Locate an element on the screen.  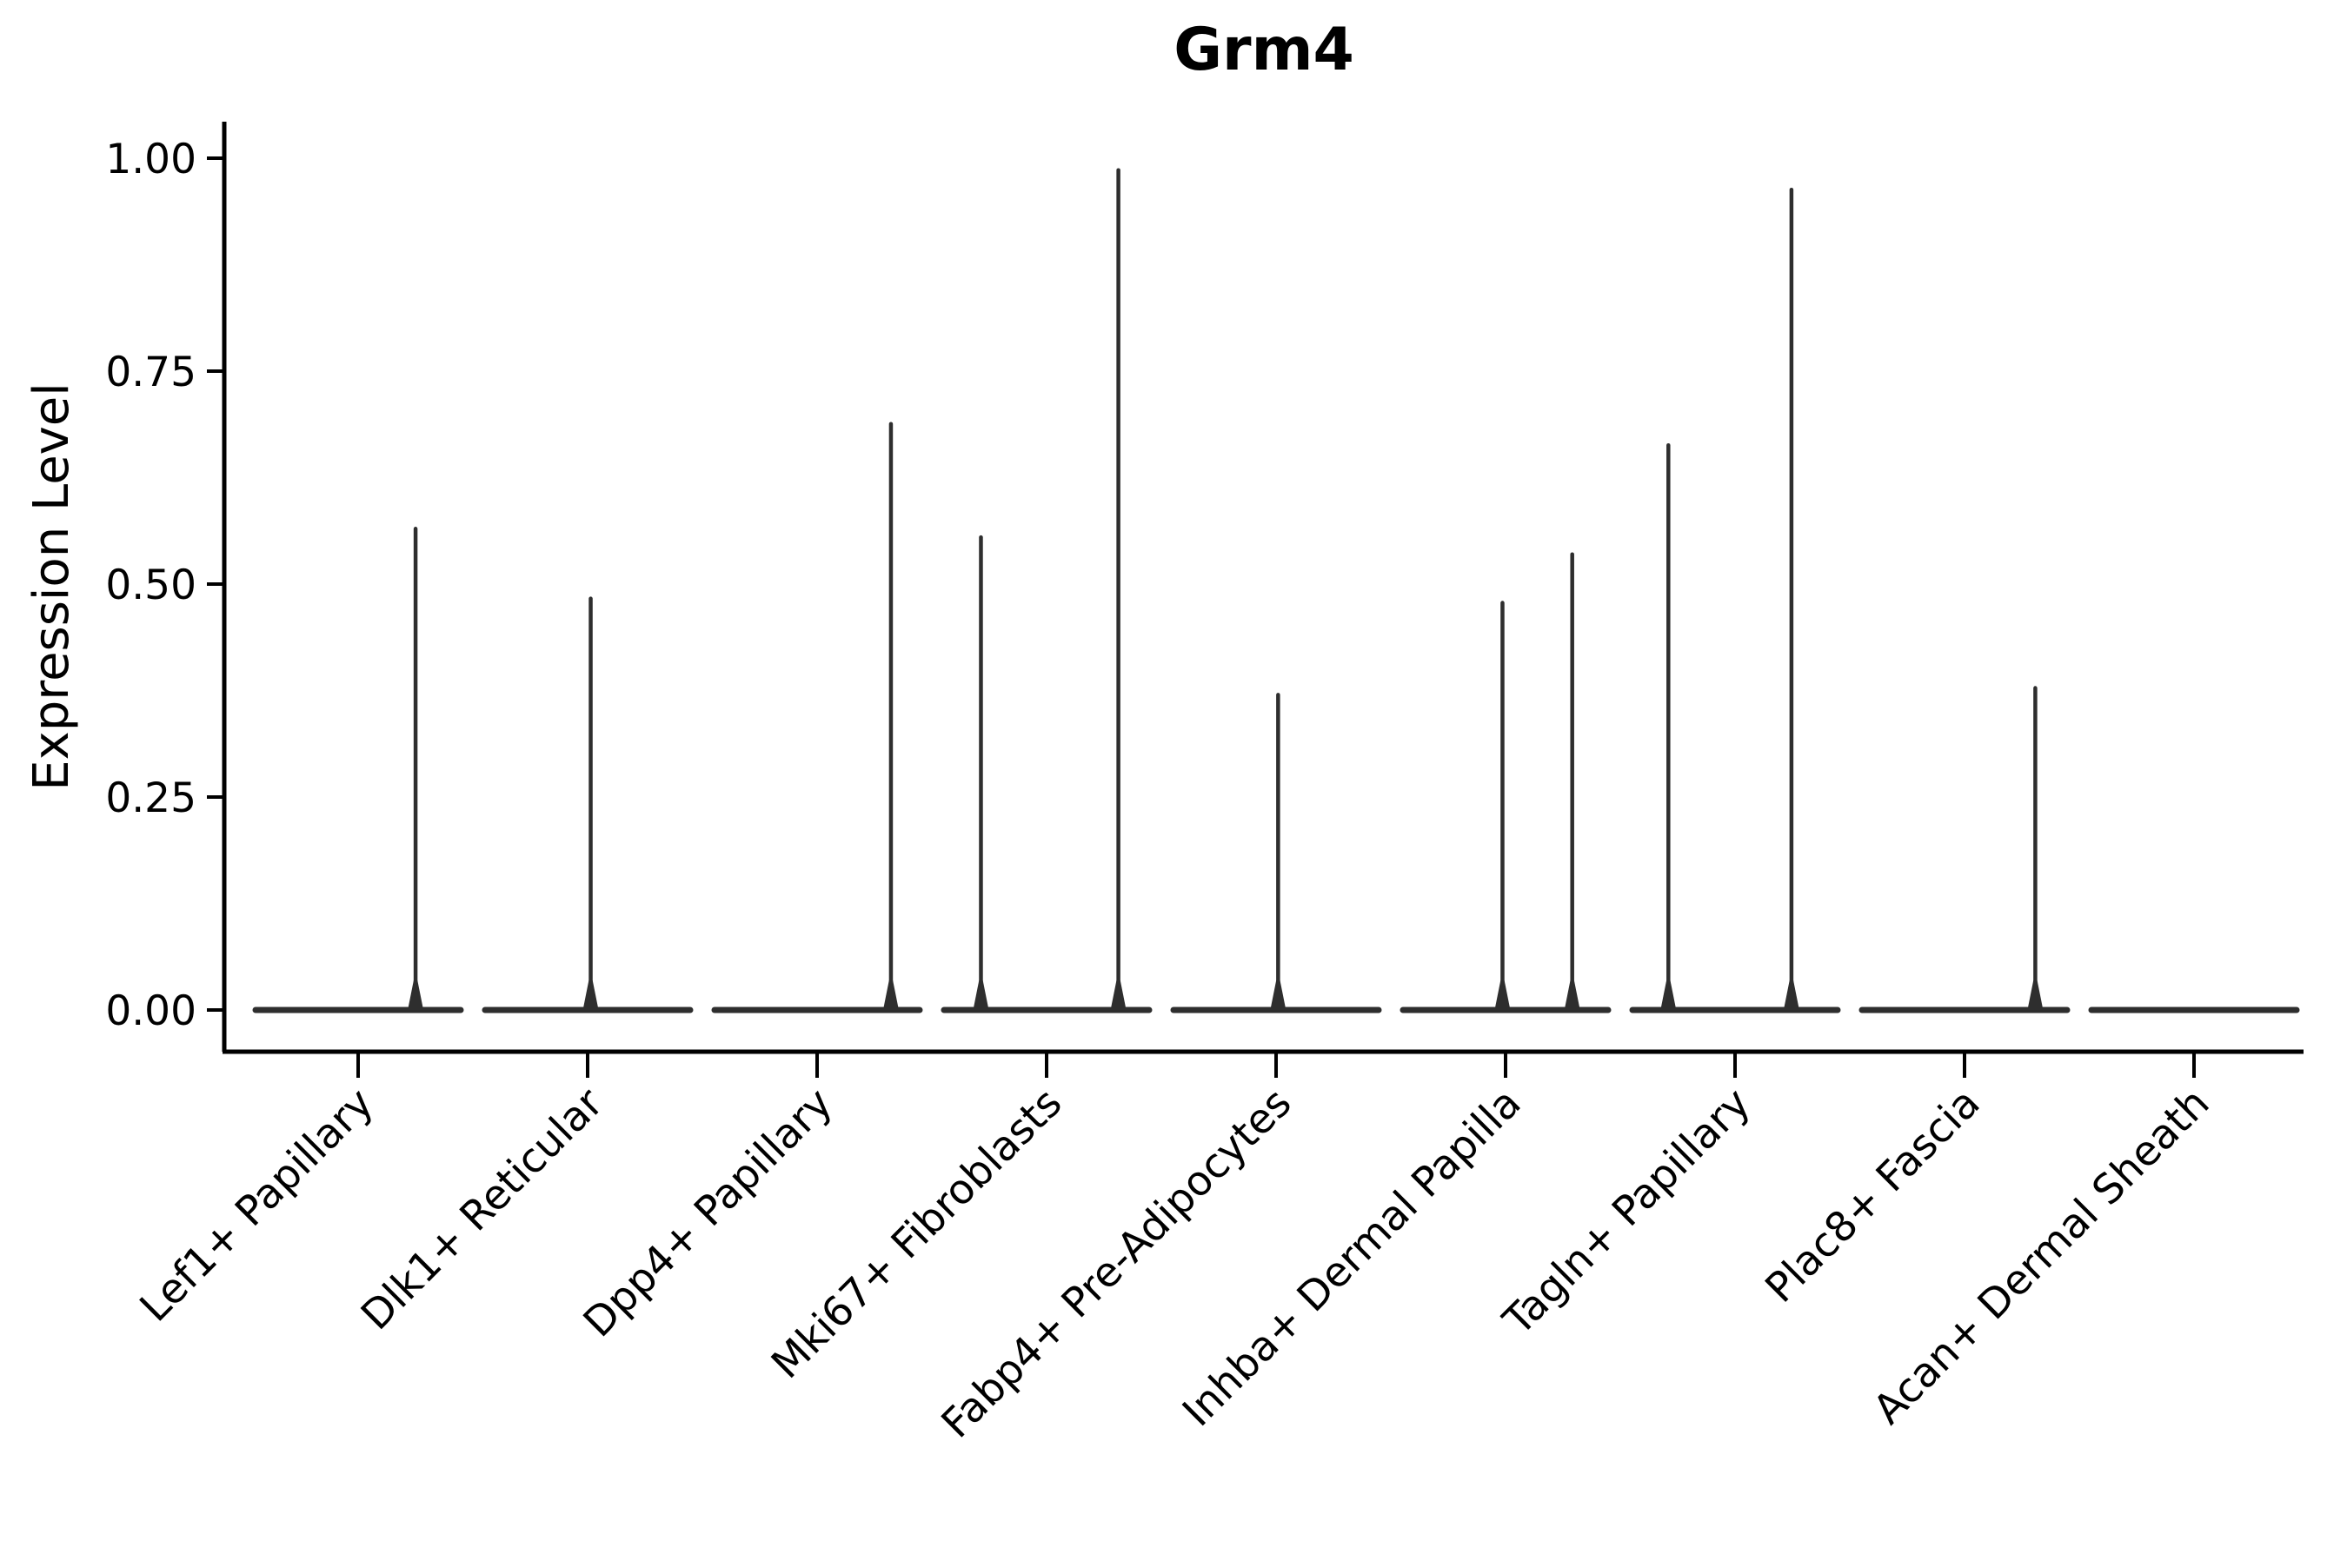
y-tick-label: 0.00 is located at coordinates (150, 1011).